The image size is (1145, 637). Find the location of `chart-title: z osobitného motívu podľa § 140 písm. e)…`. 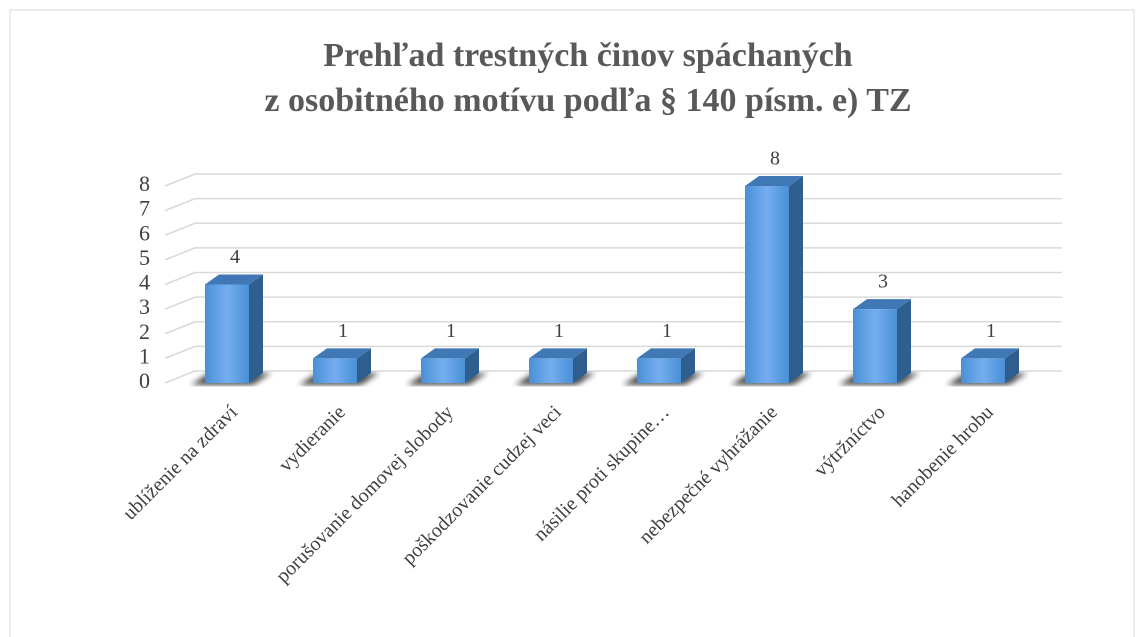

chart-title: z osobitného motívu podľa § 140 písm. e)… is located at coordinates (587, 100).